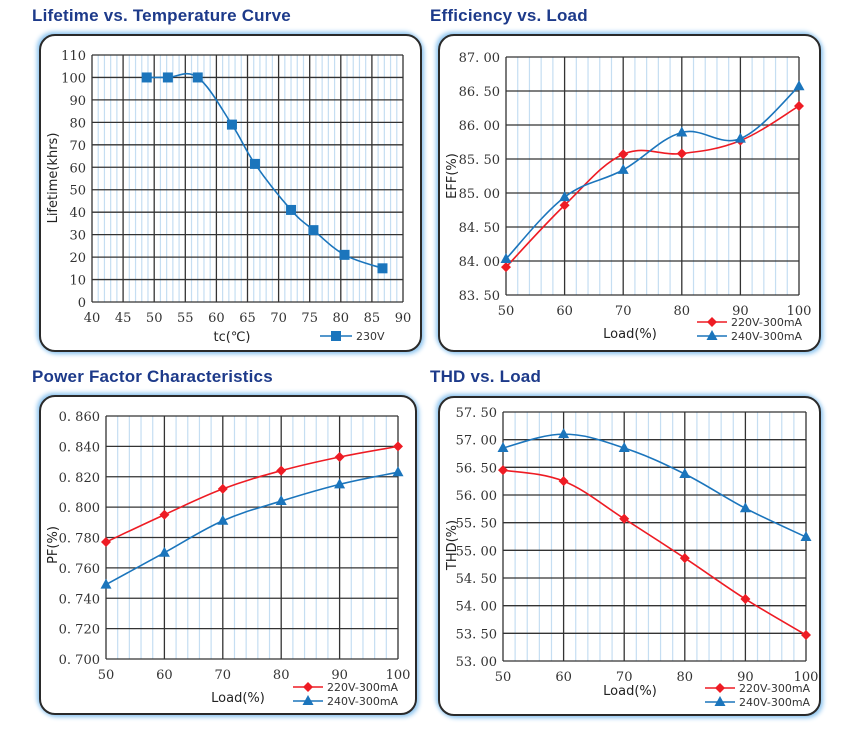 This screenshot has height=729, width=853. What do you see at coordinates (476, 413) in the screenshot?
I see `y-tick-label: 57. 50` at bounding box center [476, 413].